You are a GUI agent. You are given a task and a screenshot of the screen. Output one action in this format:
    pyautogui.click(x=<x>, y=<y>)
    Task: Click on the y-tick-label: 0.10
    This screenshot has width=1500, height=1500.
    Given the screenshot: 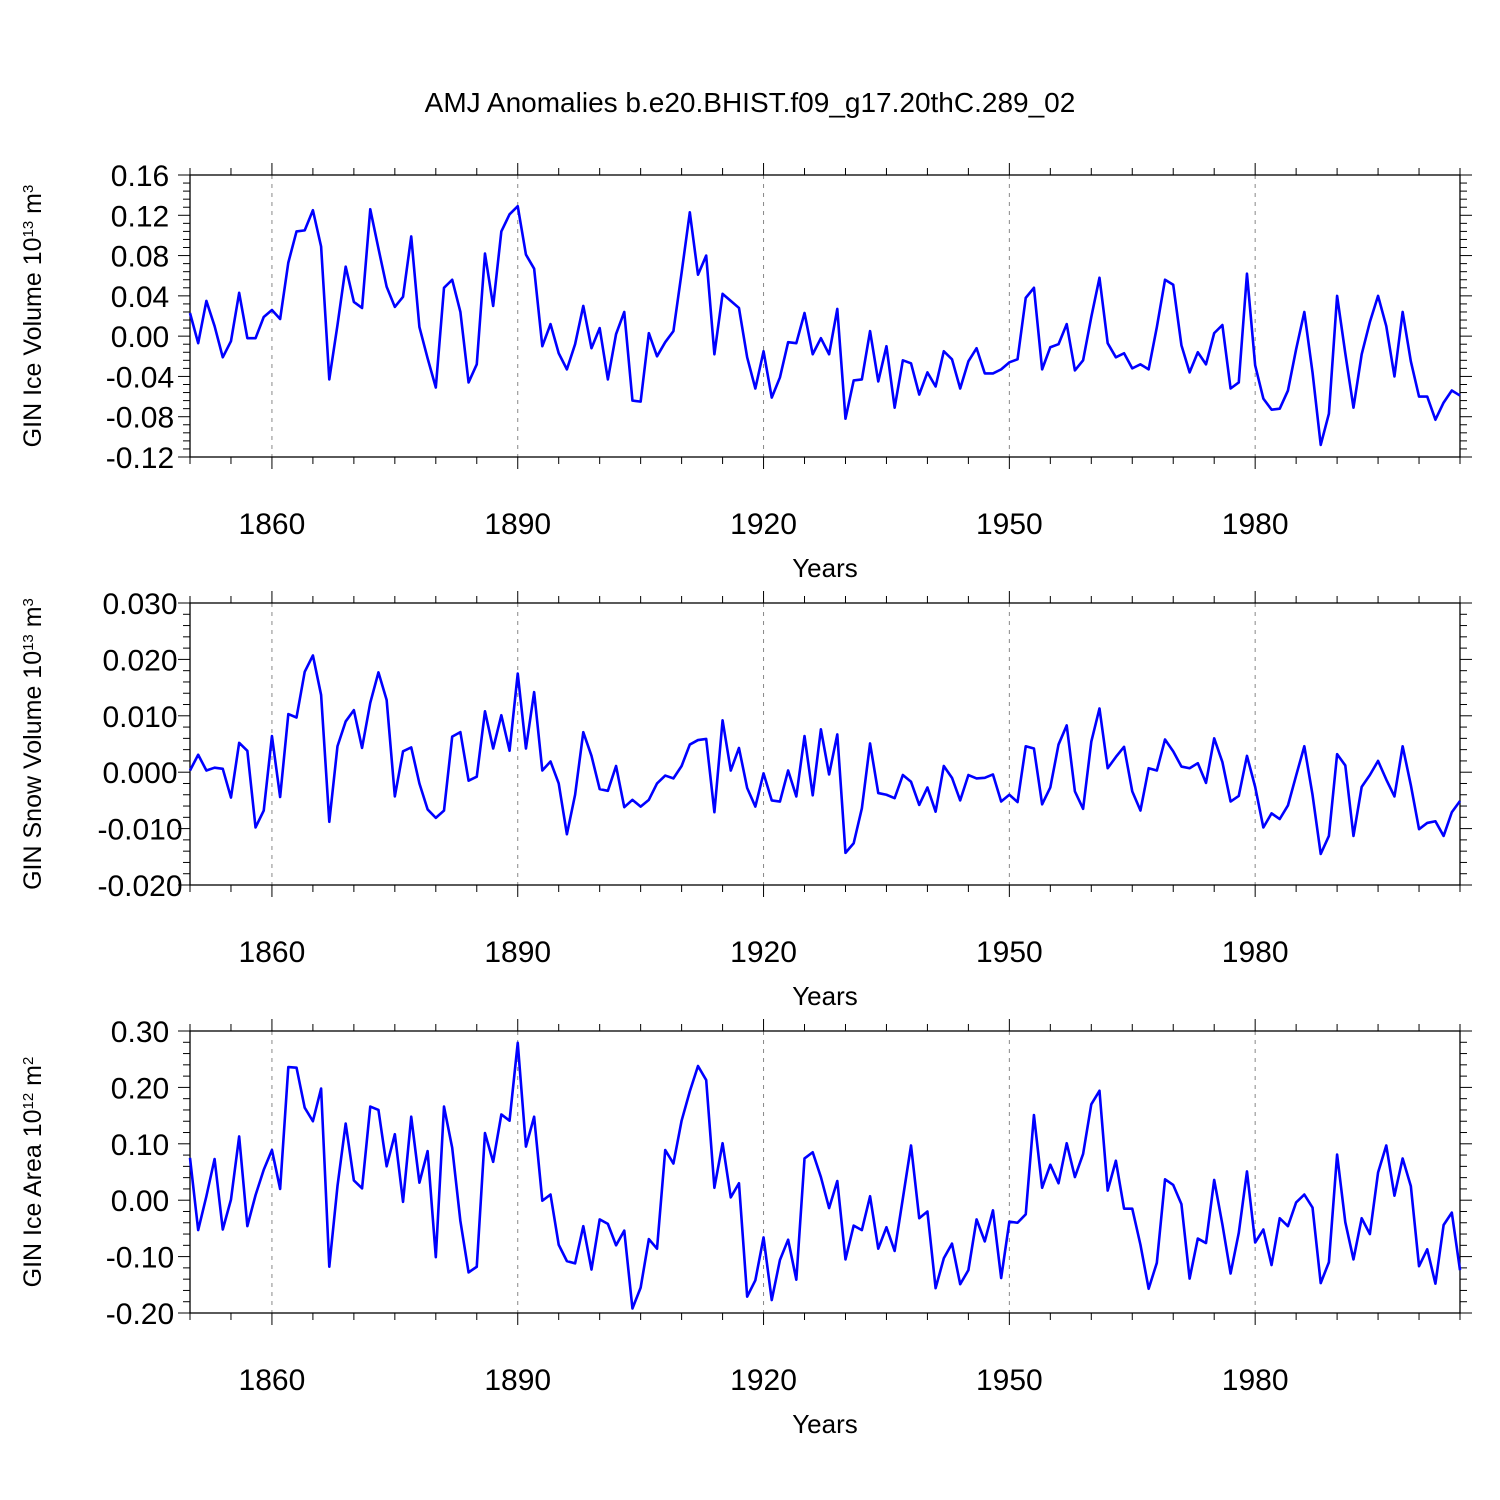 What is the action you would take?
    pyautogui.click(x=140, y=1145)
    